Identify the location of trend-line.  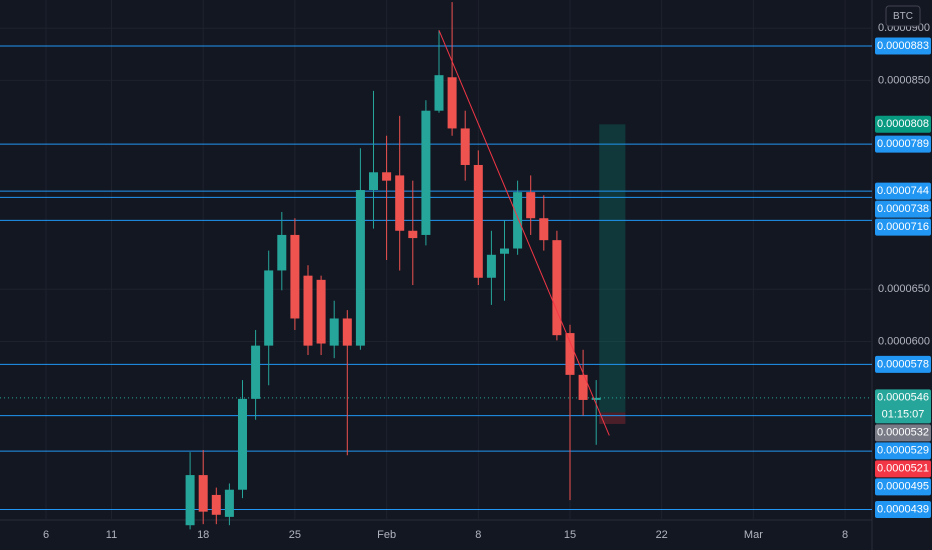
(524, 233).